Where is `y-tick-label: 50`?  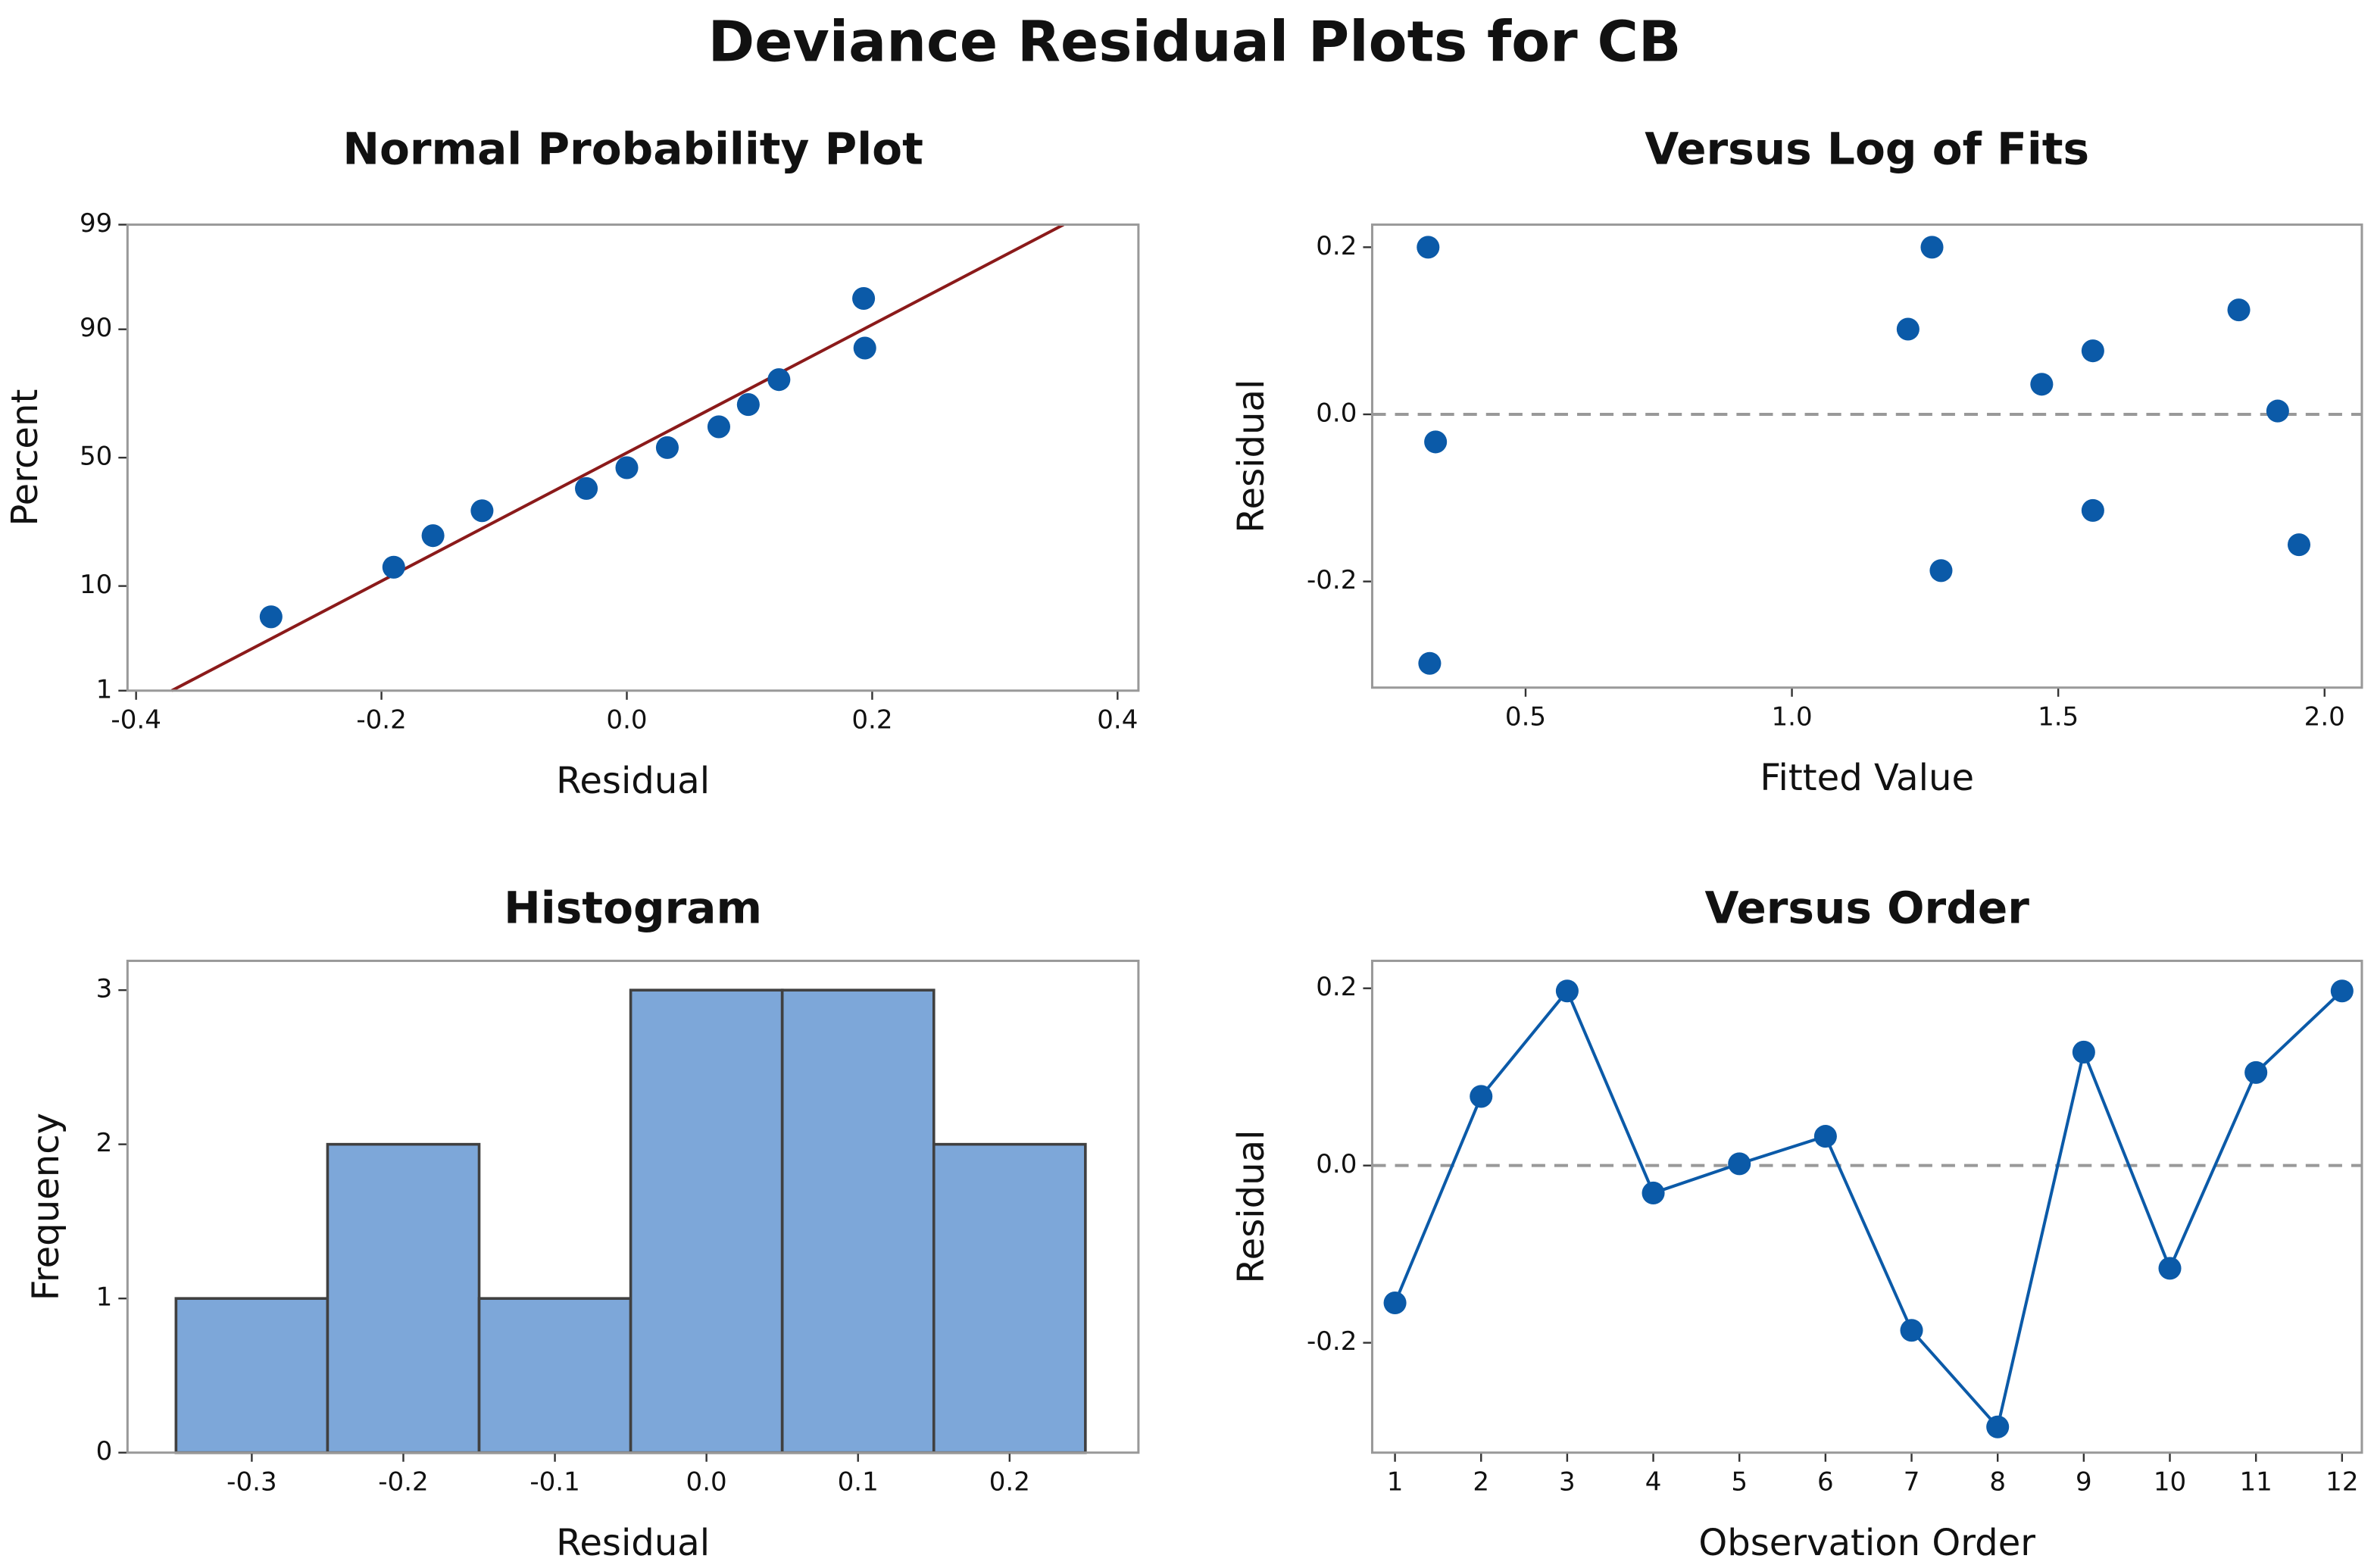
y-tick-label: 50 is located at coordinates (96, 457).